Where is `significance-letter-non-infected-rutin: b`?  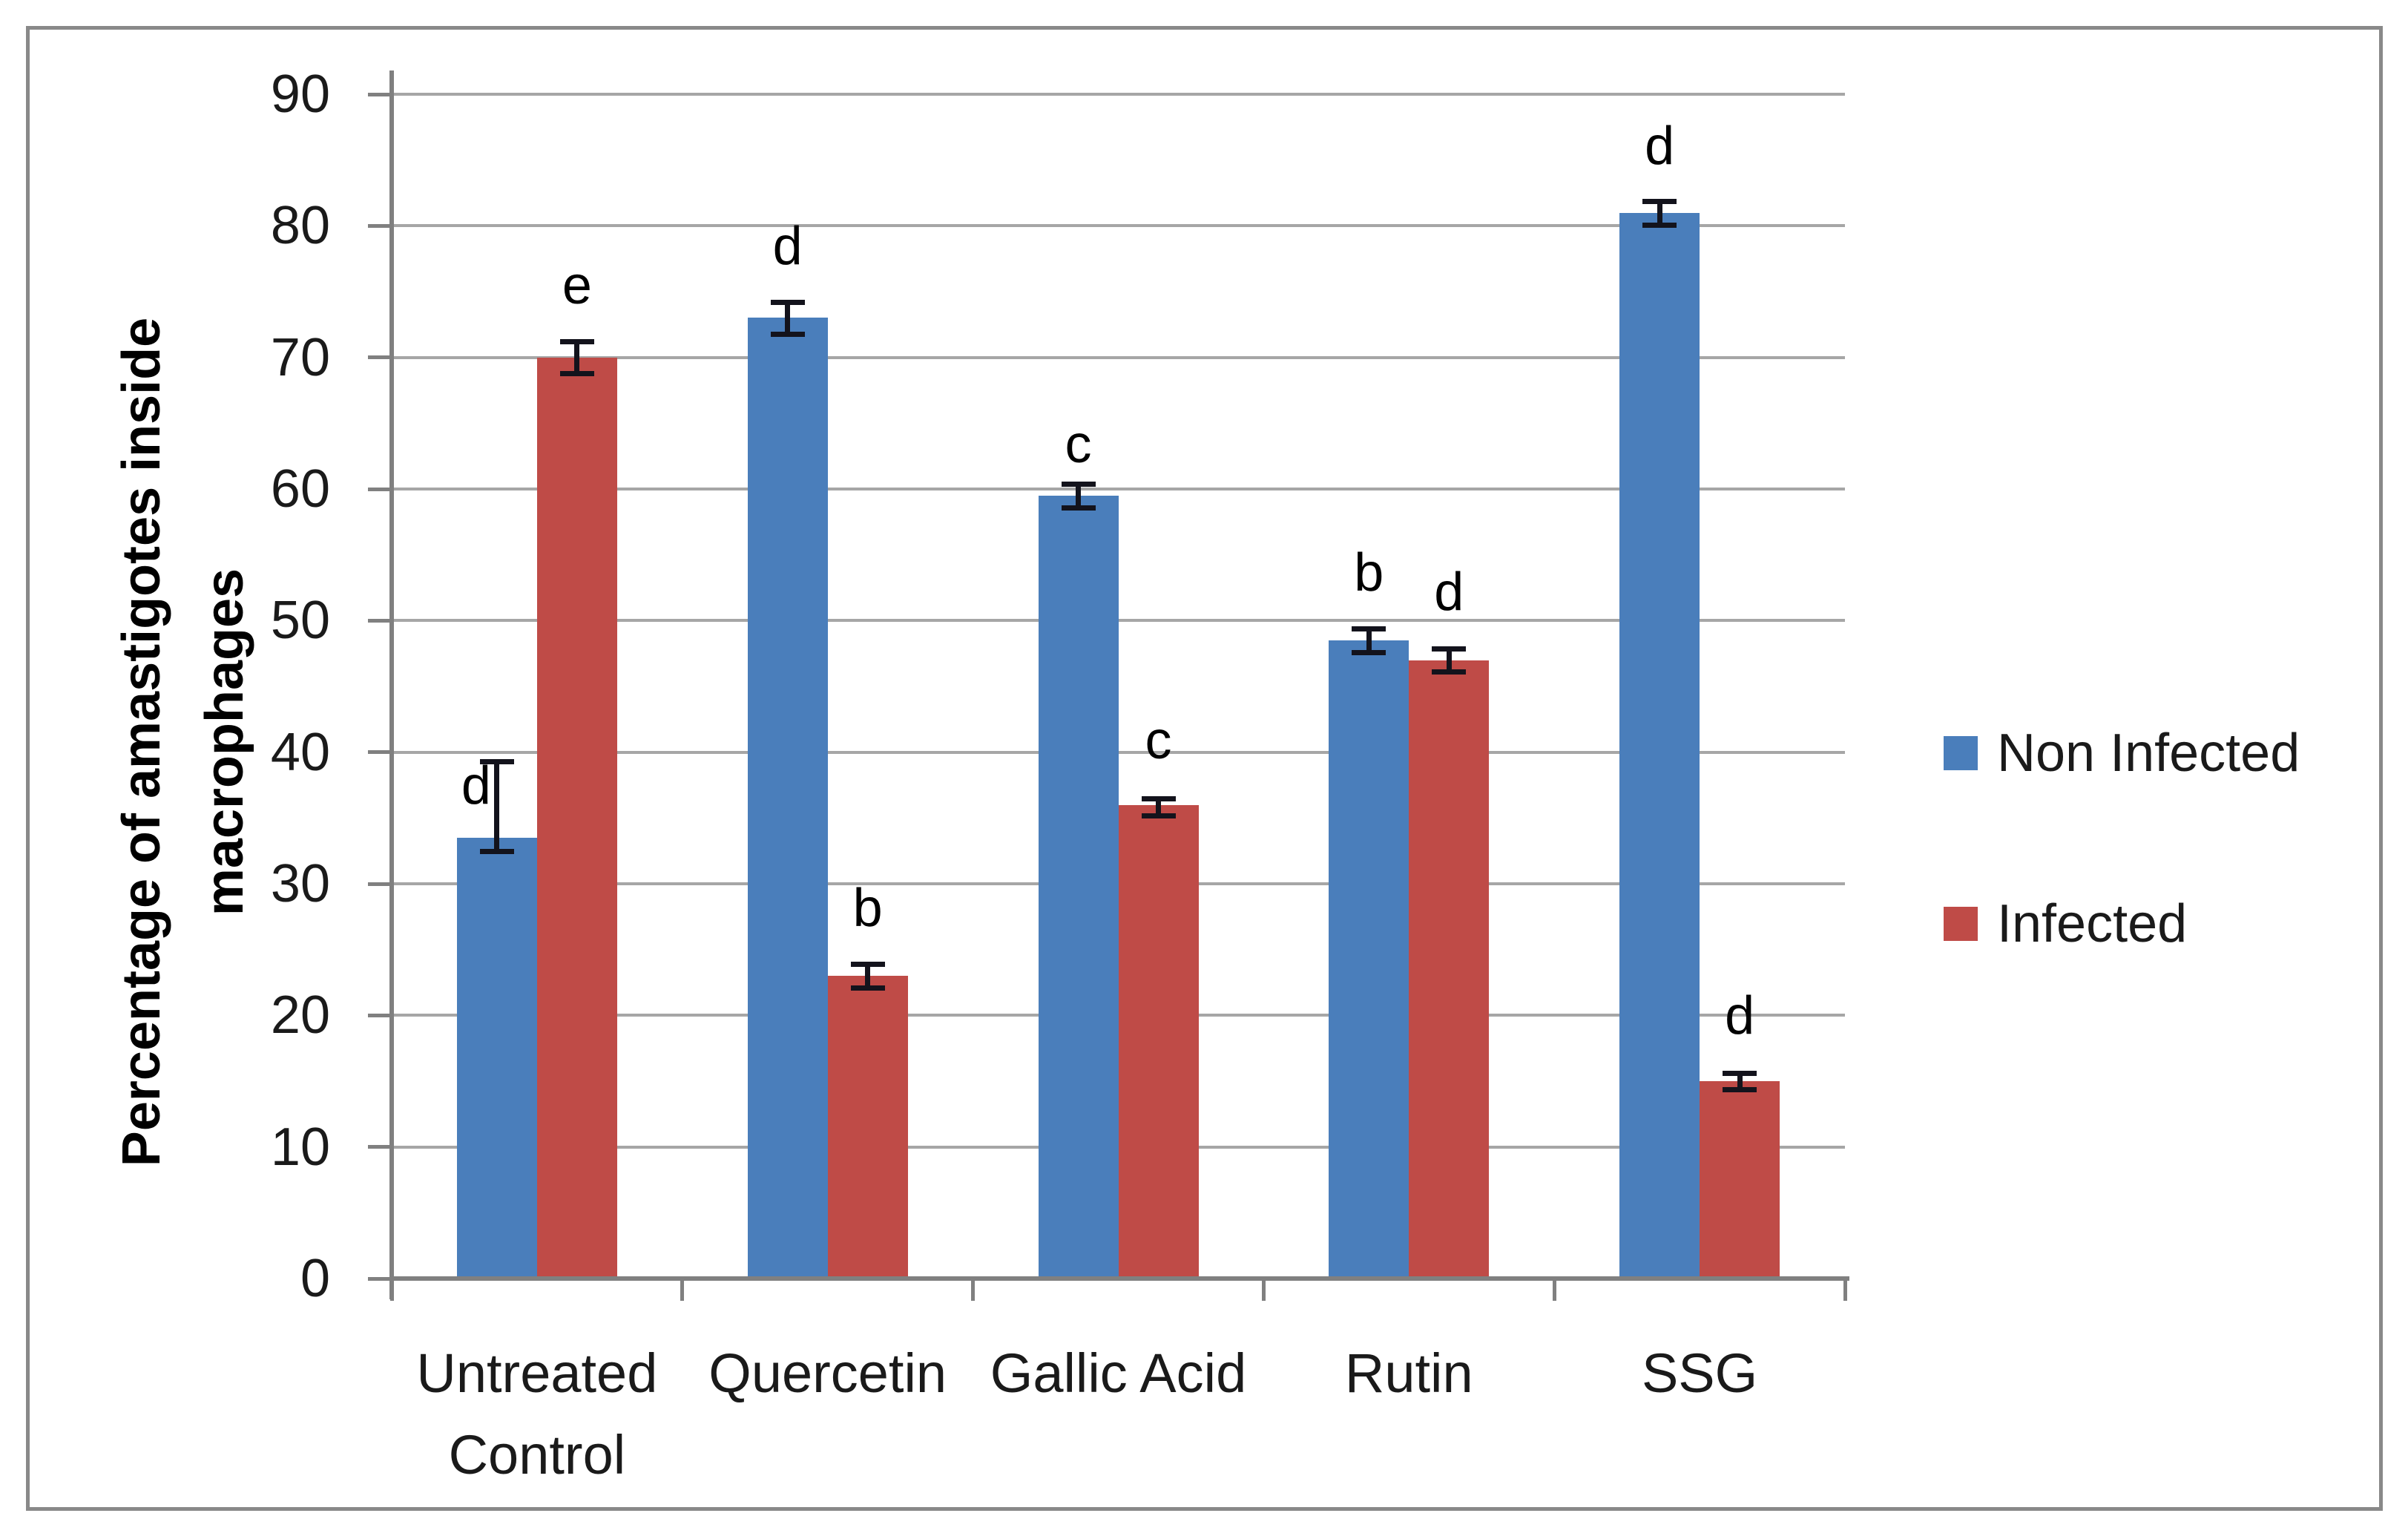
significance-letter-non-infected-rutin: b is located at coordinates (1369, 572).